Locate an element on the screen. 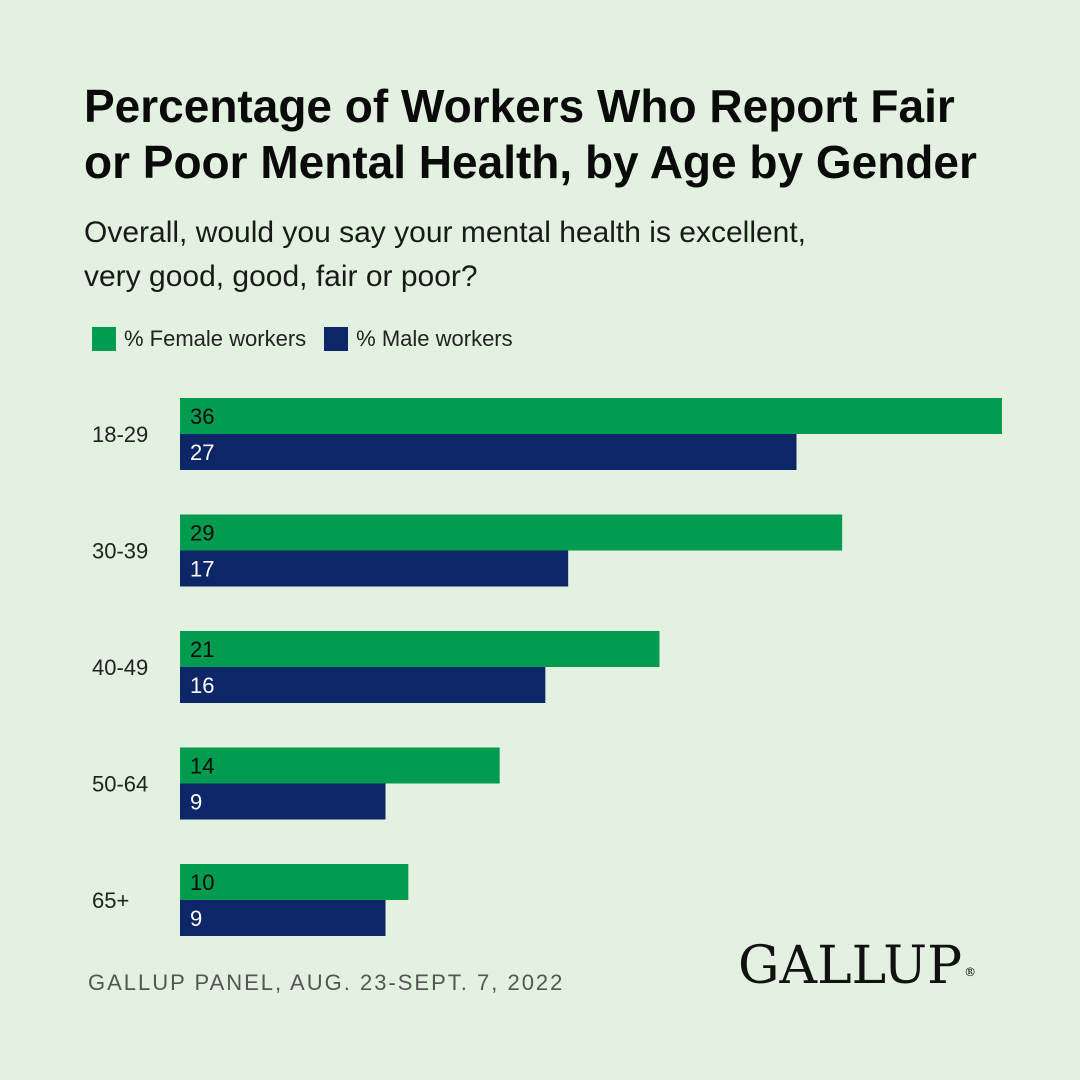 Image resolution: width=1080 pixels, height=1080 pixels. data-label-male-18-29: 27 is located at coordinates (202, 452).